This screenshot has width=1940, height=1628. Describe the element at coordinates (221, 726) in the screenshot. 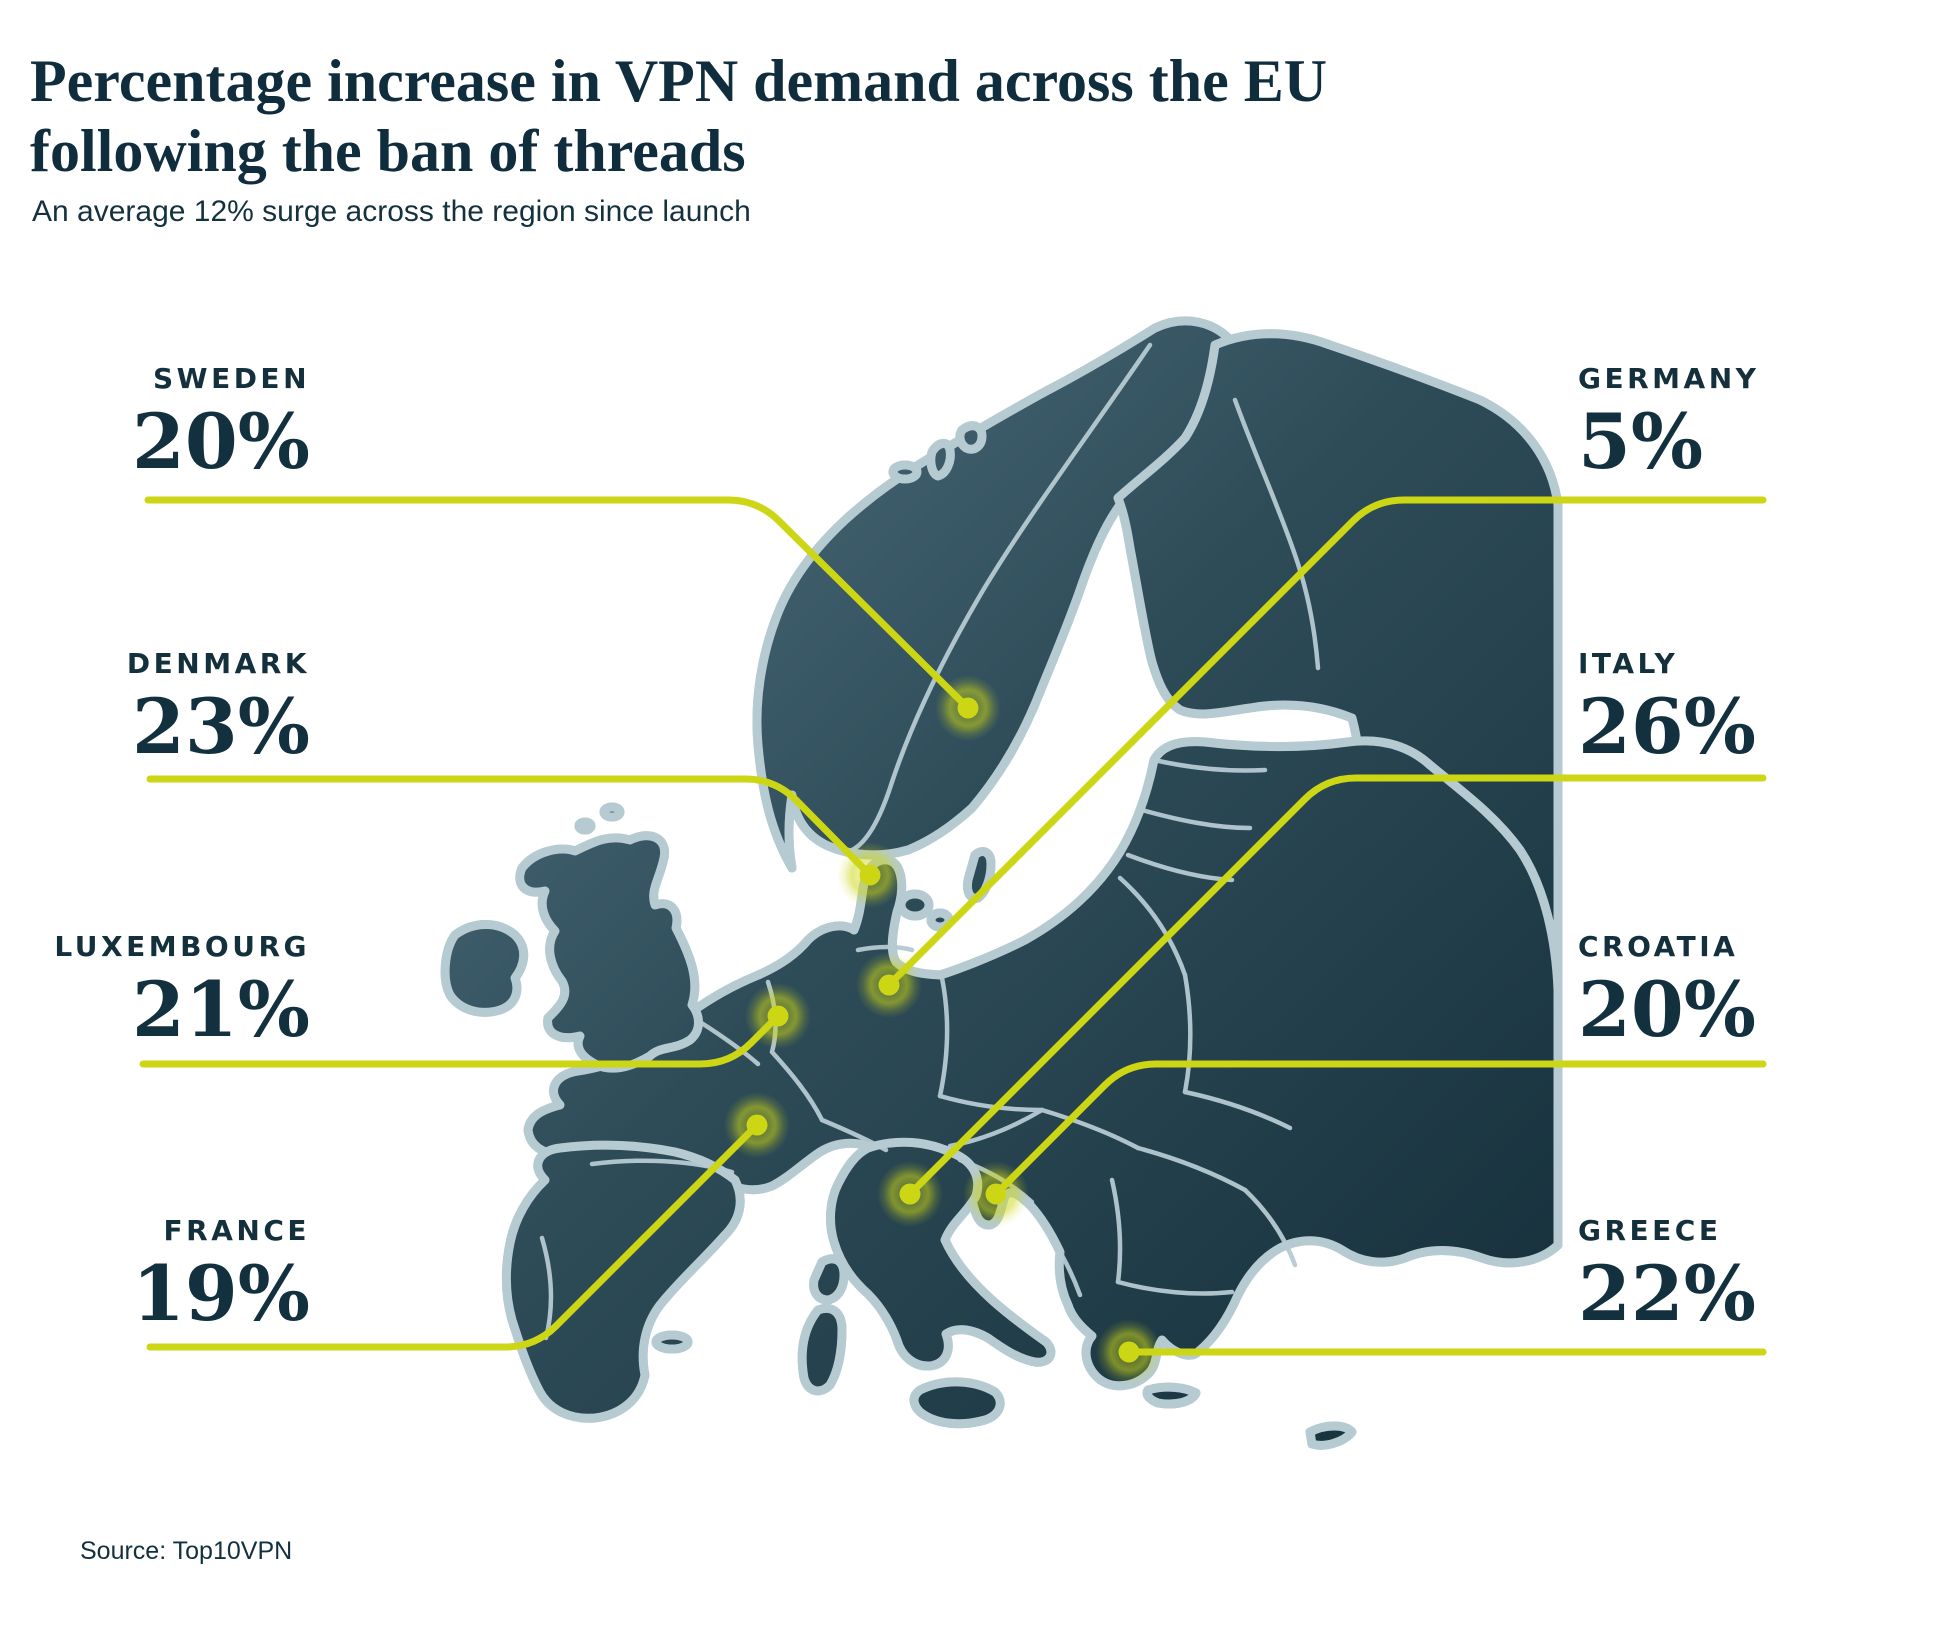

I see `country-percentage: 23%` at that location.